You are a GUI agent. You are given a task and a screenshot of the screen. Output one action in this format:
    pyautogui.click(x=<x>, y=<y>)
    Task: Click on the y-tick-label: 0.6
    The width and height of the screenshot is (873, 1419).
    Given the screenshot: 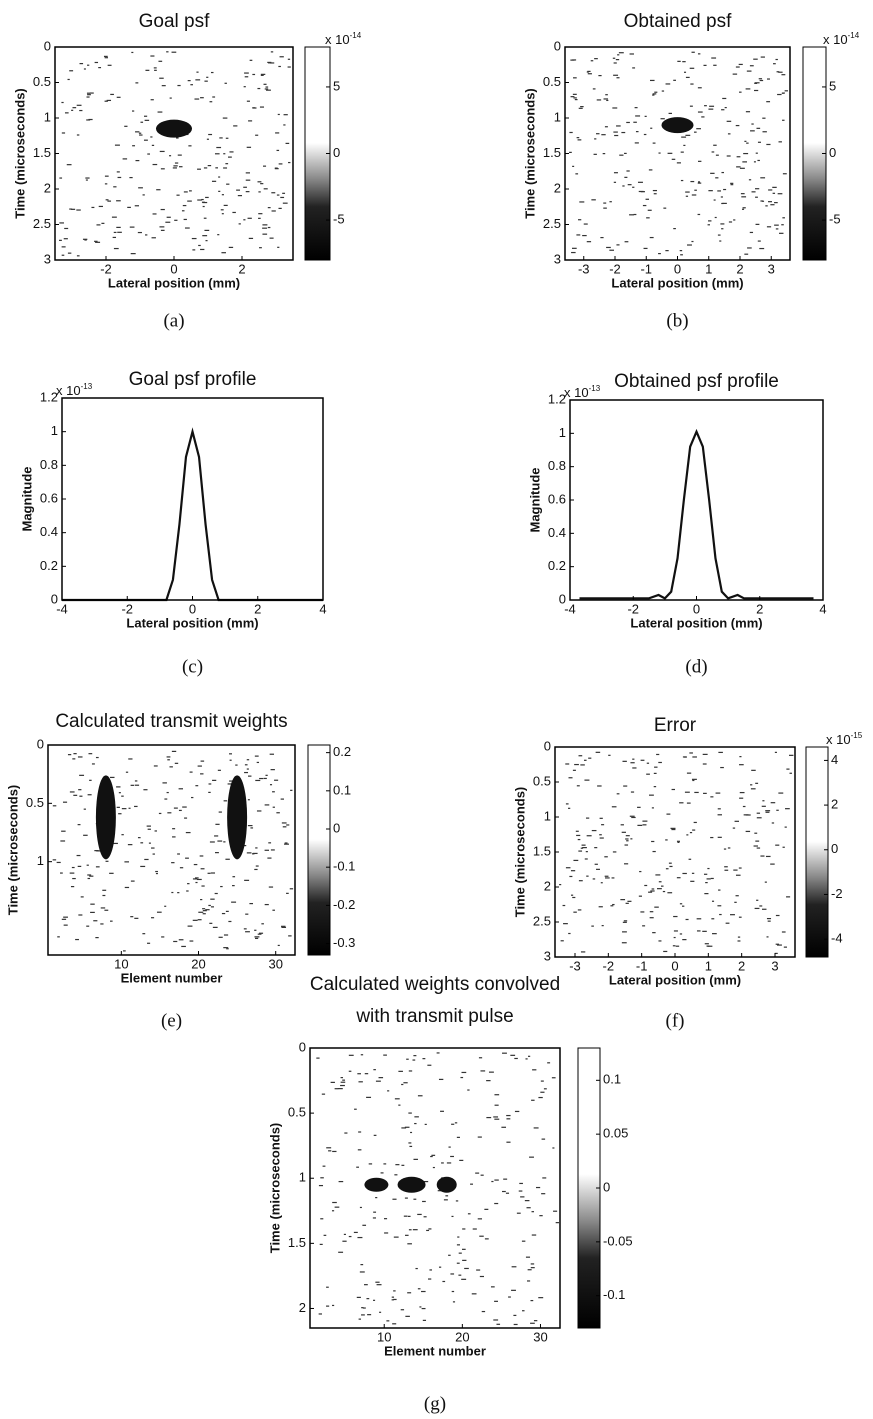 What is the action you would take?
    pyautogui.click(x=49, y=497)
    